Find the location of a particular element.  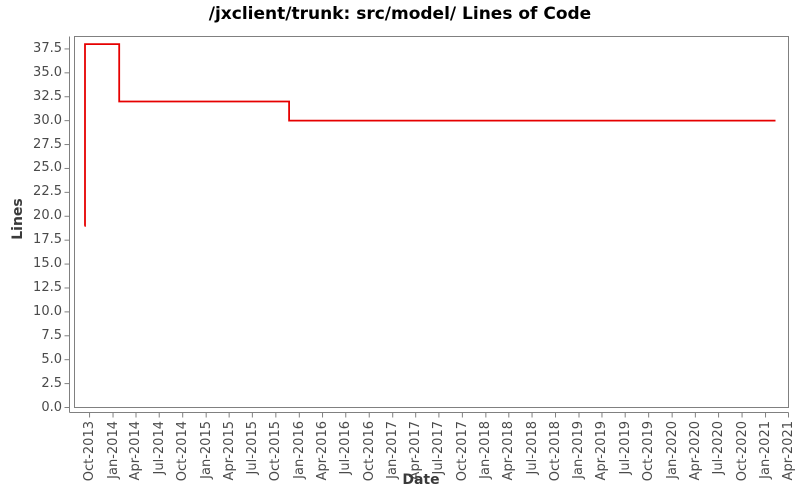

x-tick-label: Jan-2020 is located at coordinates (672, 450).